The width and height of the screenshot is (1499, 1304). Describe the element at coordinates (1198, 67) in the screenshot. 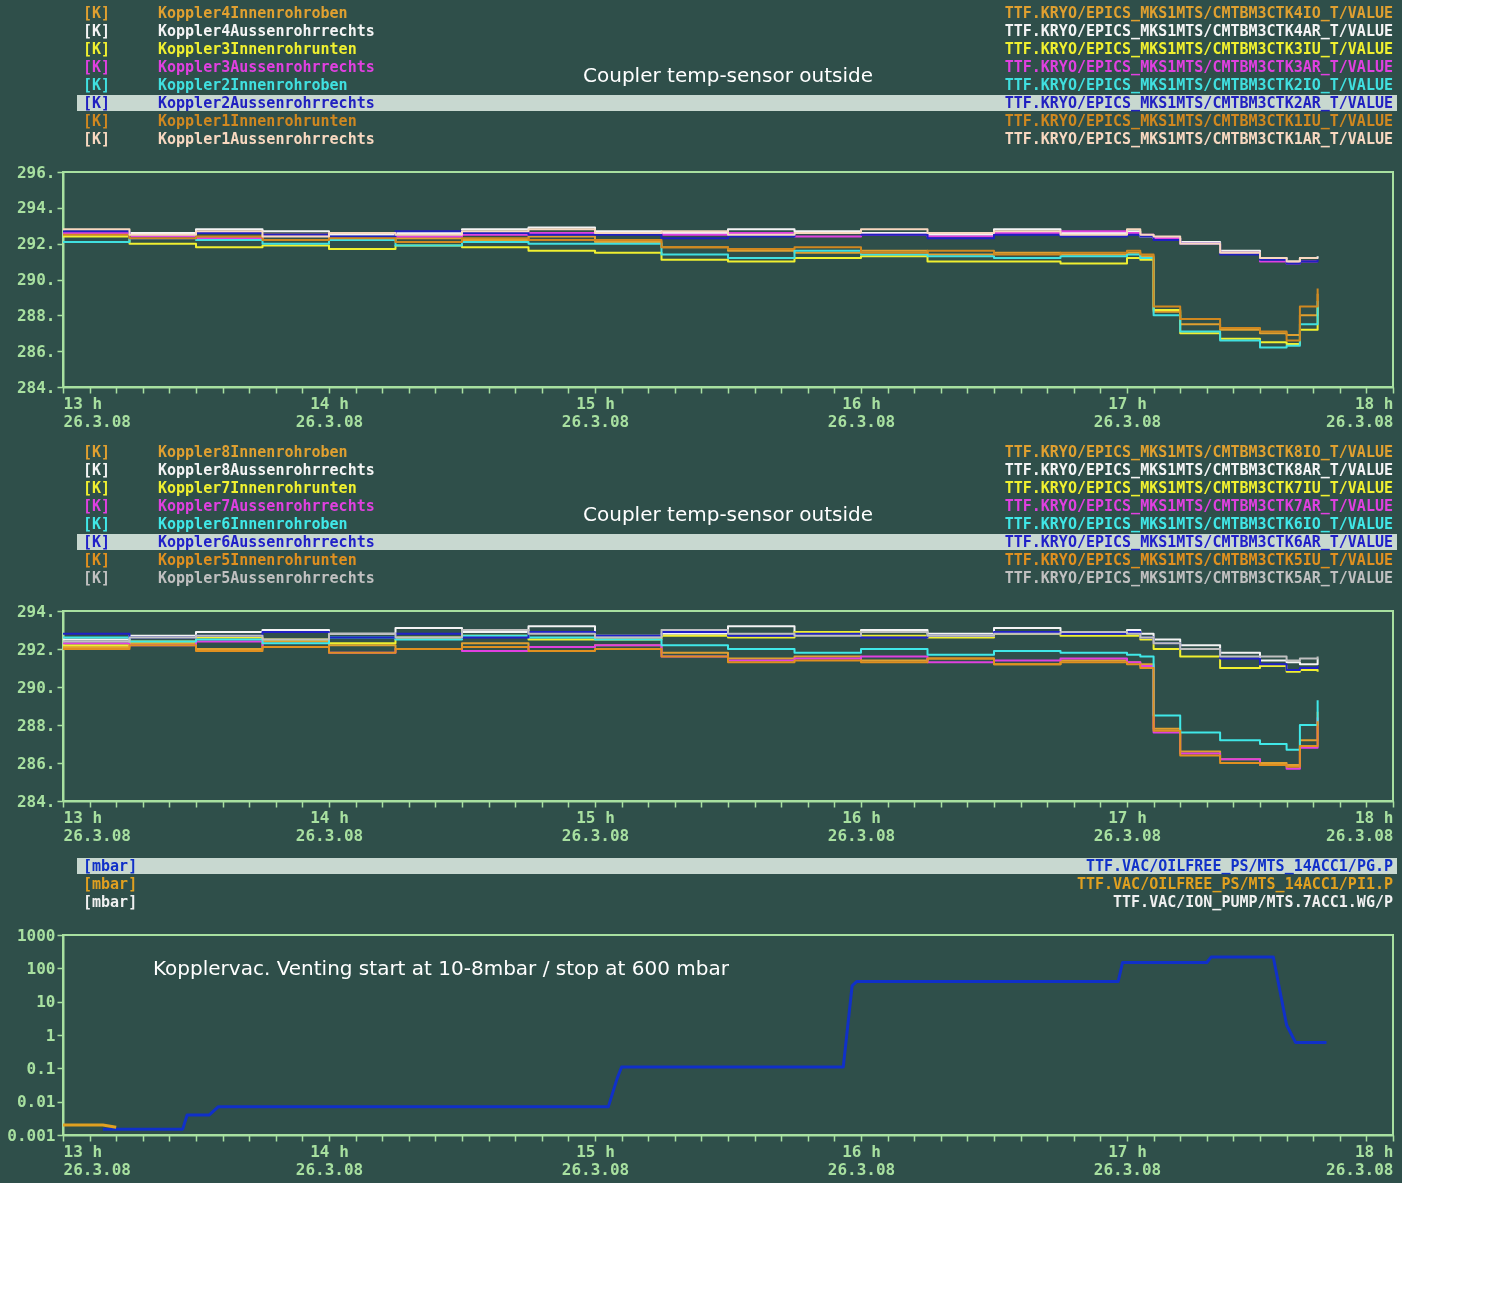

I see `text: TTF.KRYO/EPICS_MKS1MTS/CMTBM3CTK3AR_T/VALUE` at that location.